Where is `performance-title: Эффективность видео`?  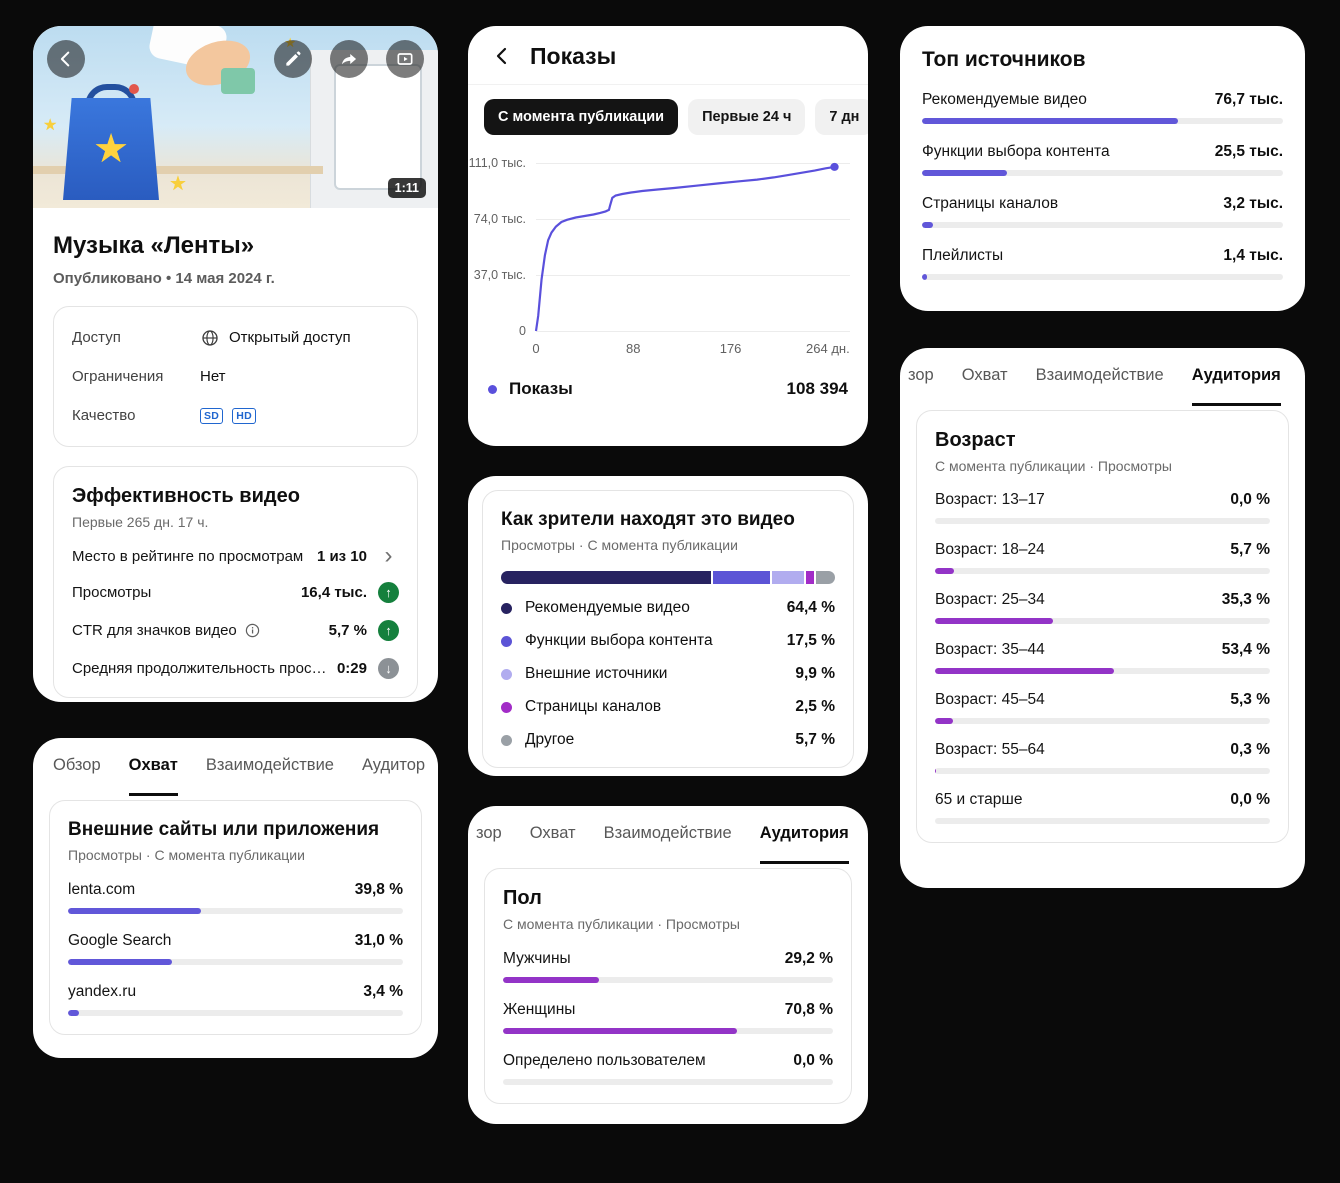 performance-title: Эффективность видео is located at coordinates (186, 496).